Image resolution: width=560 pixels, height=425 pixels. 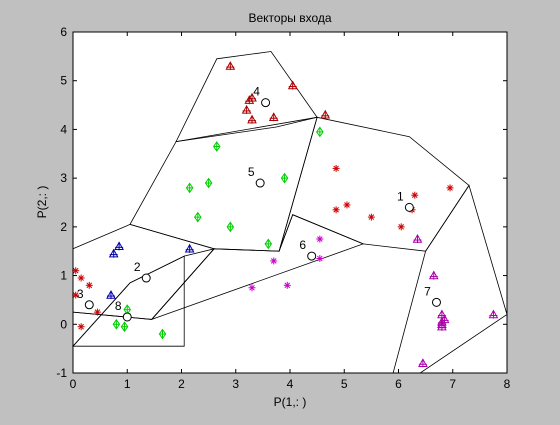 I want to click on x-axis-label: P(1,: ), so click(x=290, y=402).